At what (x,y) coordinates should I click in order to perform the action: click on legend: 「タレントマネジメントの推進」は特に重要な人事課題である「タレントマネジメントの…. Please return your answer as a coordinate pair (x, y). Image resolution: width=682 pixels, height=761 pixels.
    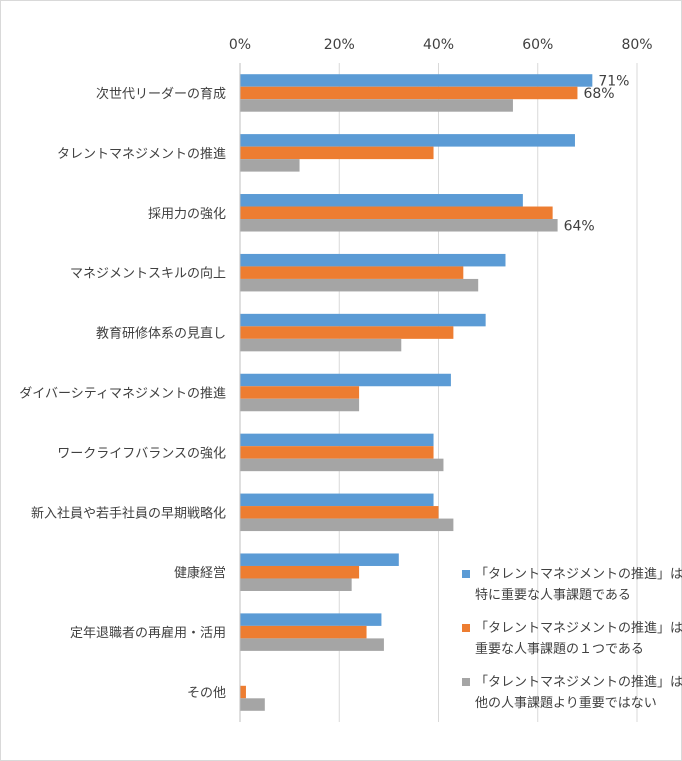
    Looking at the image, I should click on (572, 639).